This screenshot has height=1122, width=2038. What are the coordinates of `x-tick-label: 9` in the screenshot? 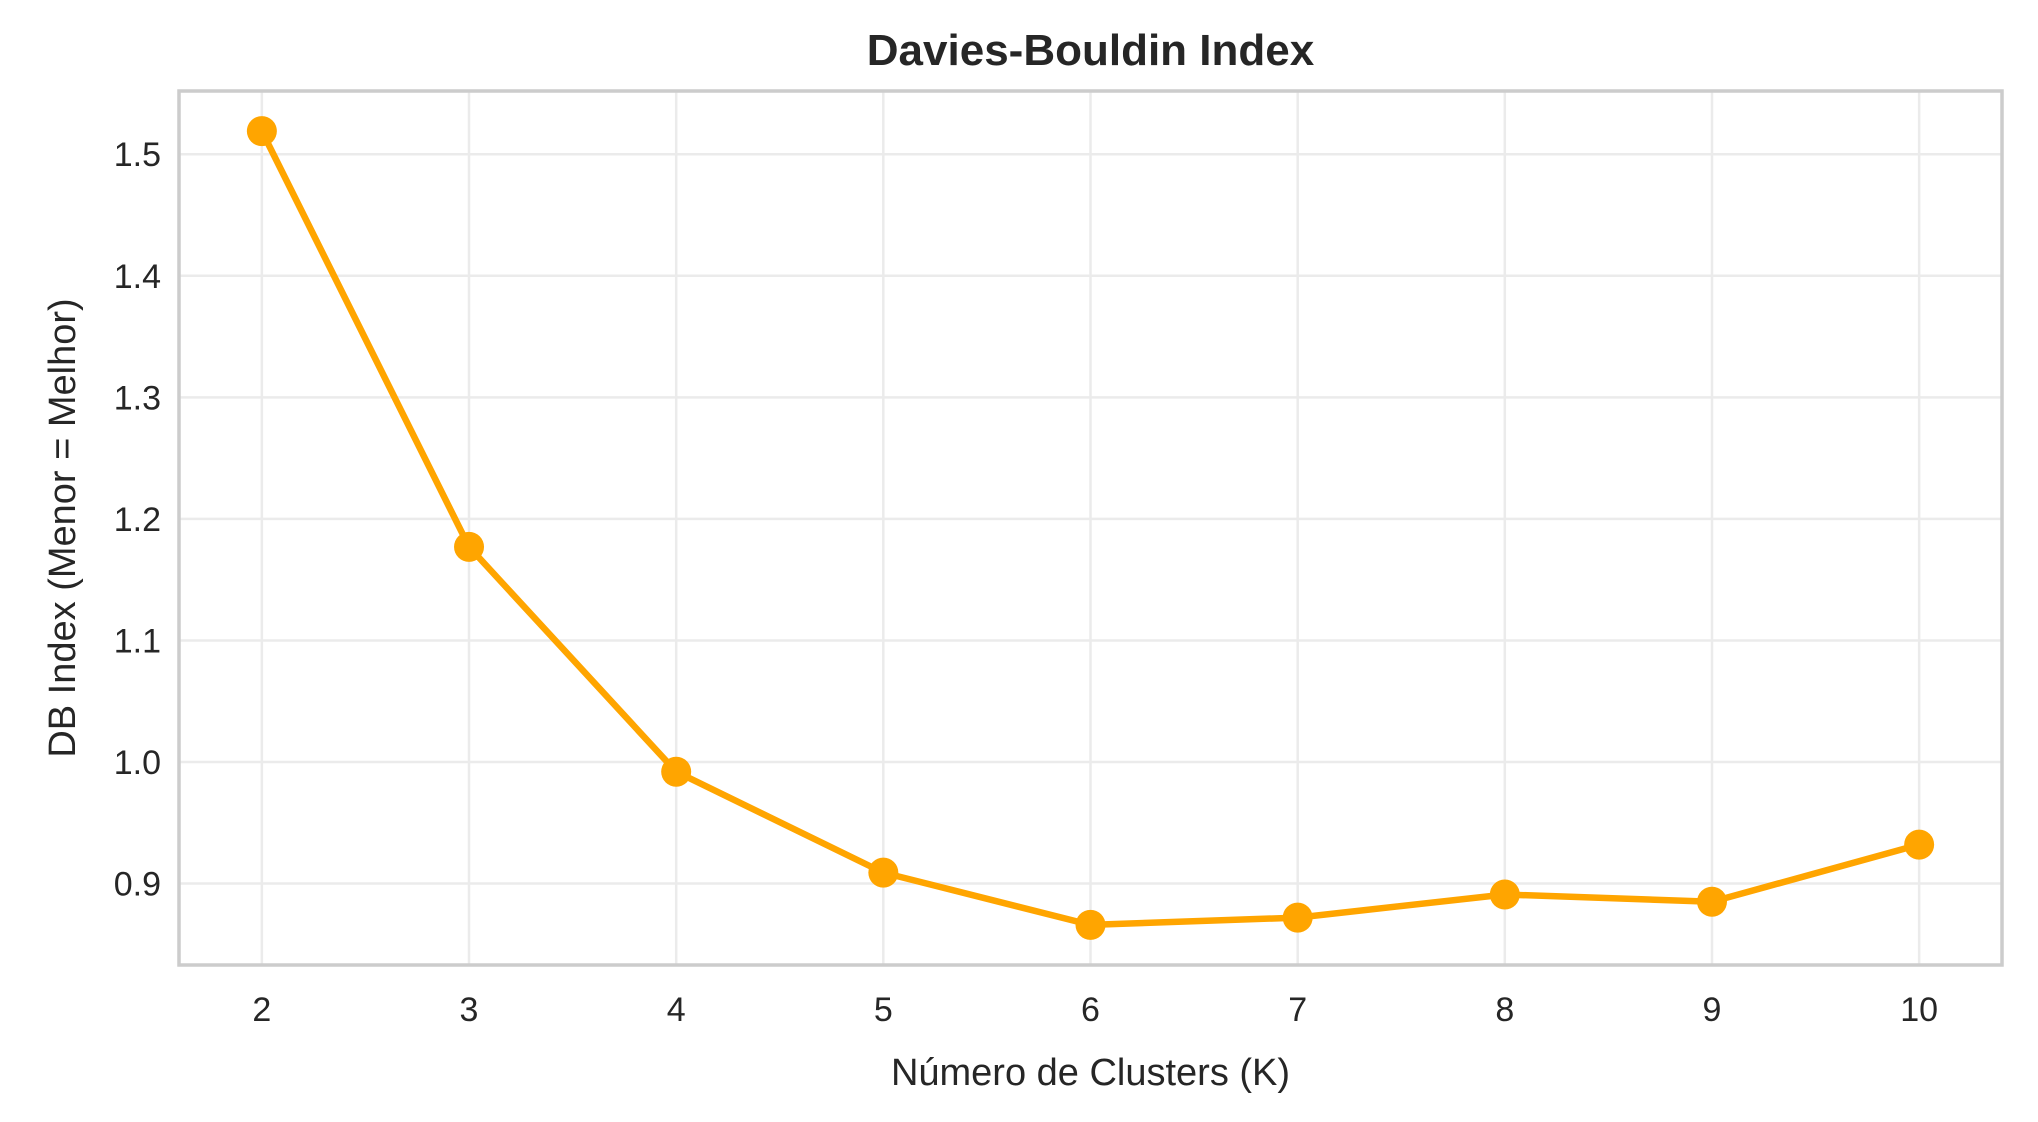 It's located at (1712, 1010).